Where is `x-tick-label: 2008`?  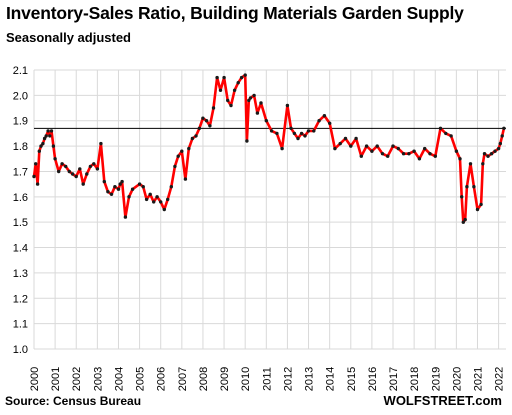
x-tick-label: 2008 is located at coordinates (204, 379).